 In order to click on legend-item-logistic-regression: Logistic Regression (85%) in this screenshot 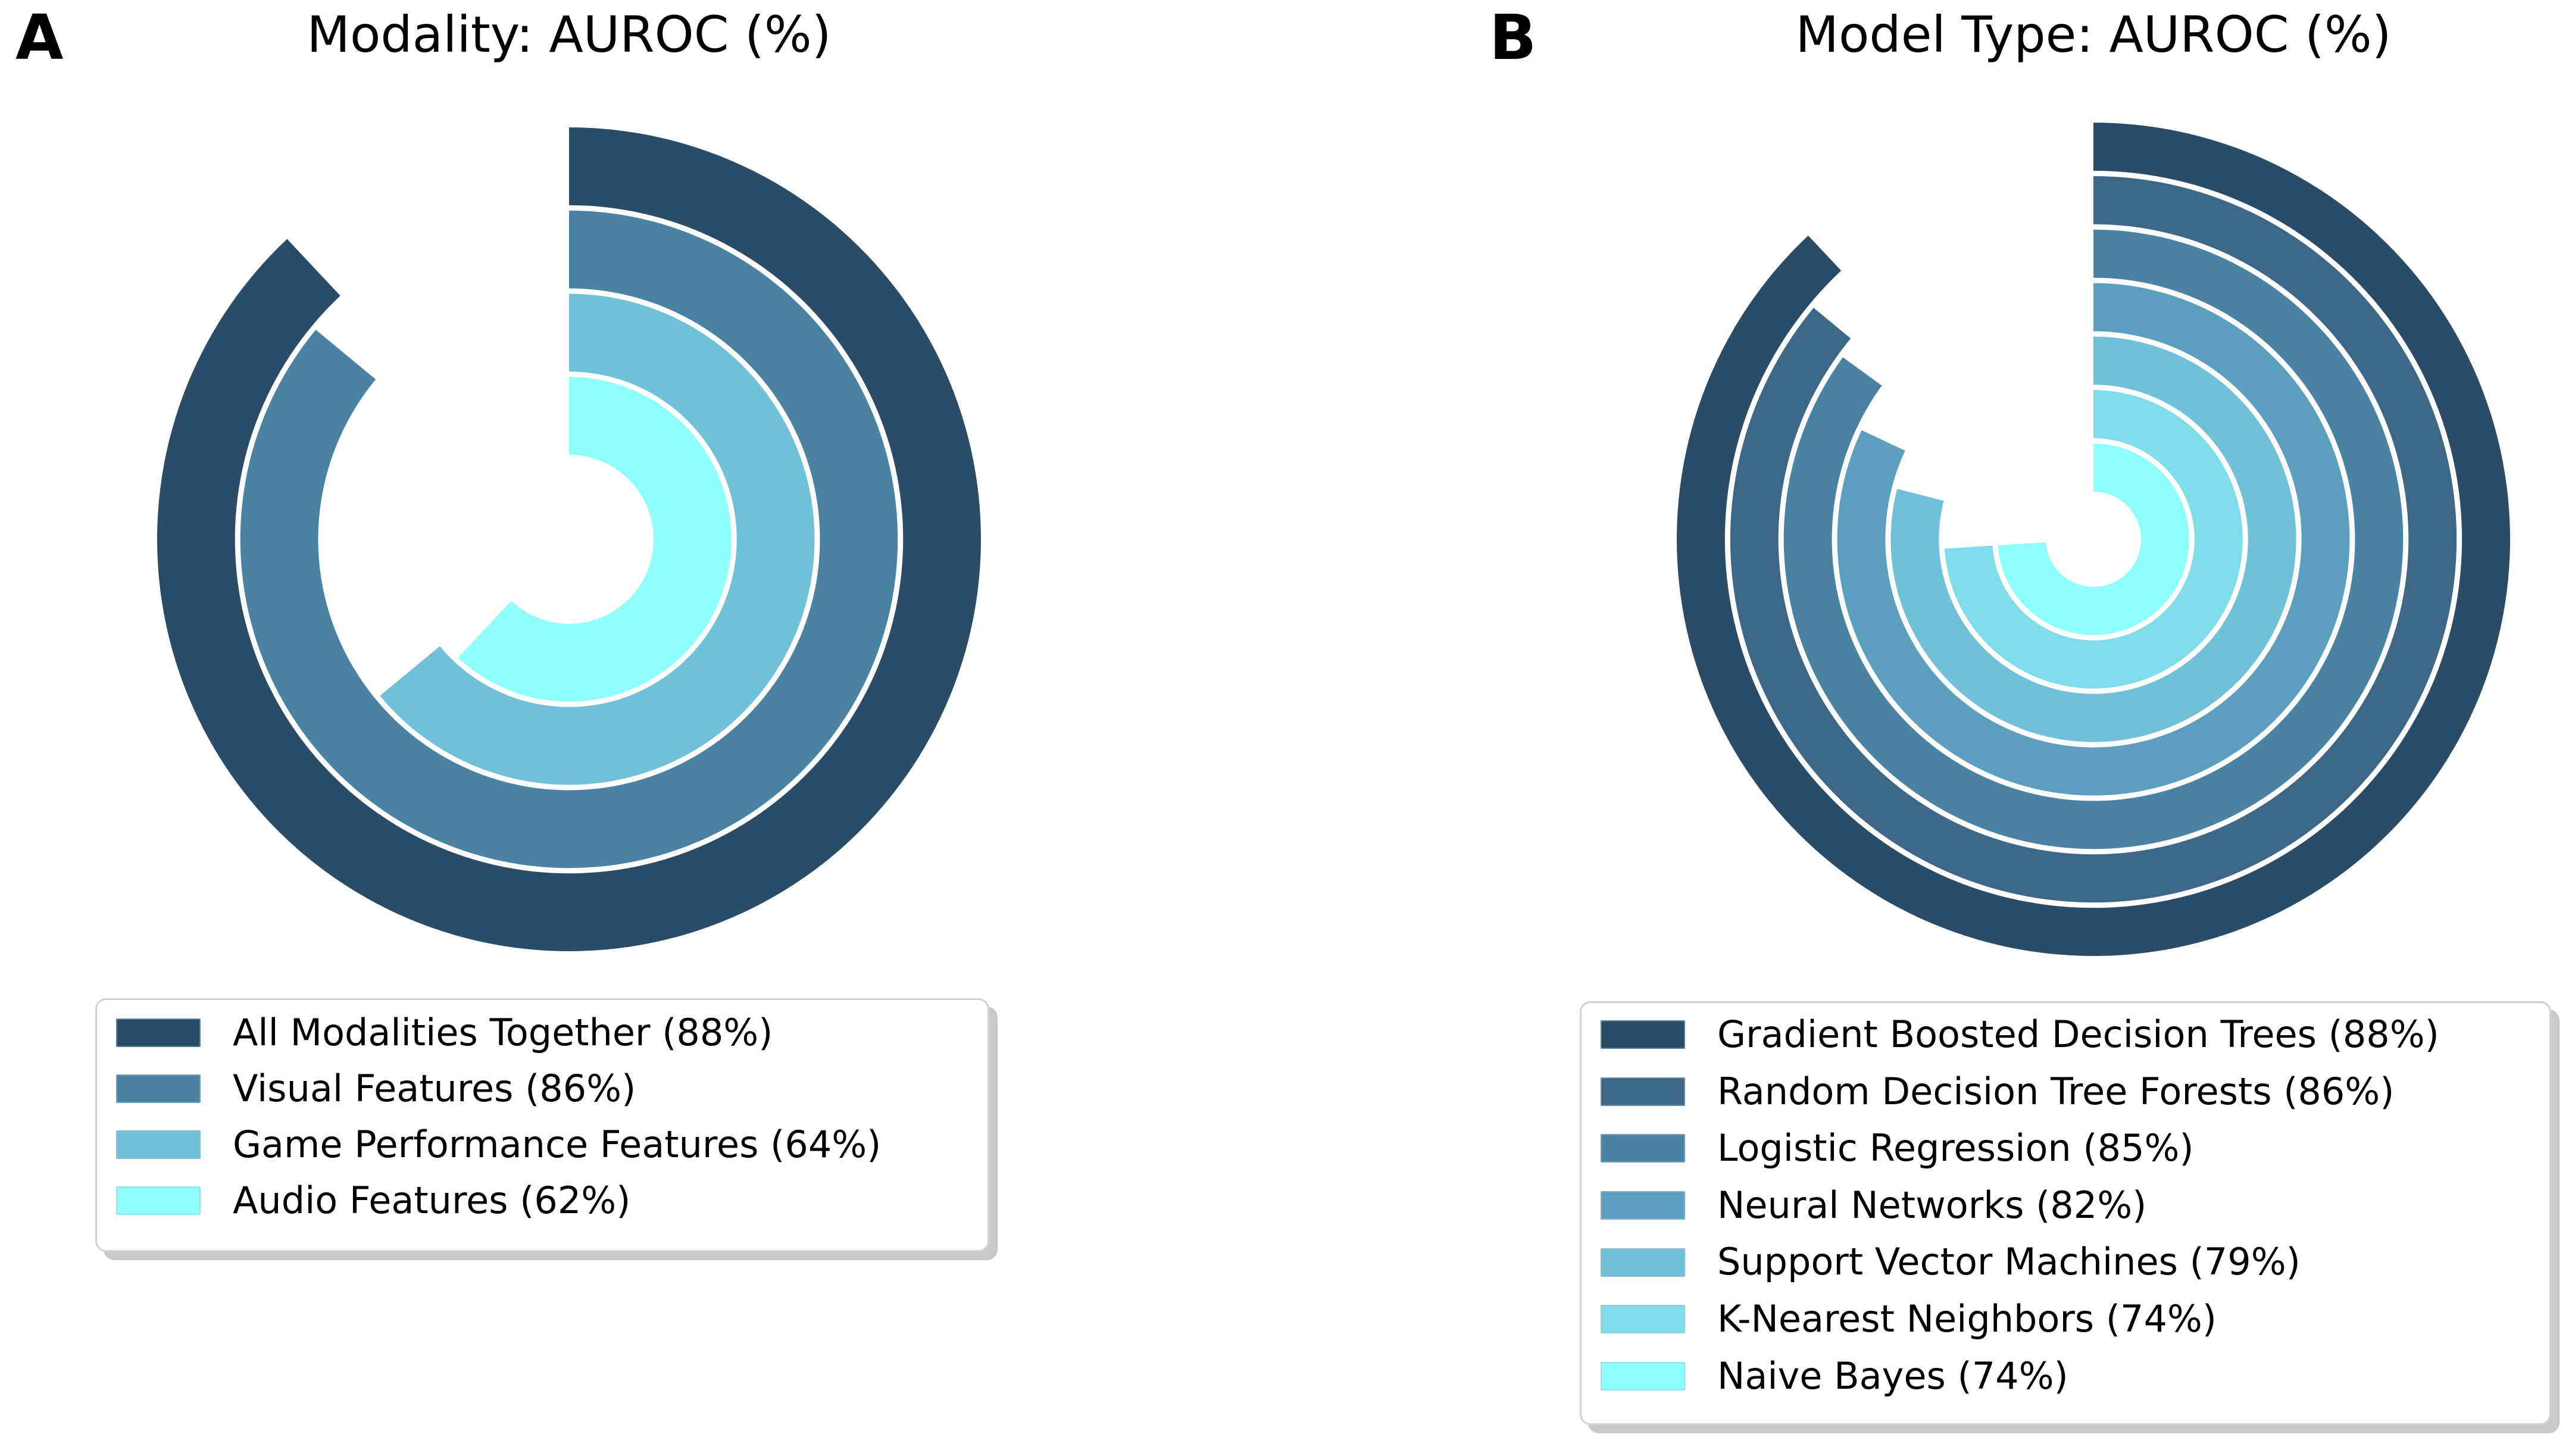, I will do `click(2064, 1148)`.